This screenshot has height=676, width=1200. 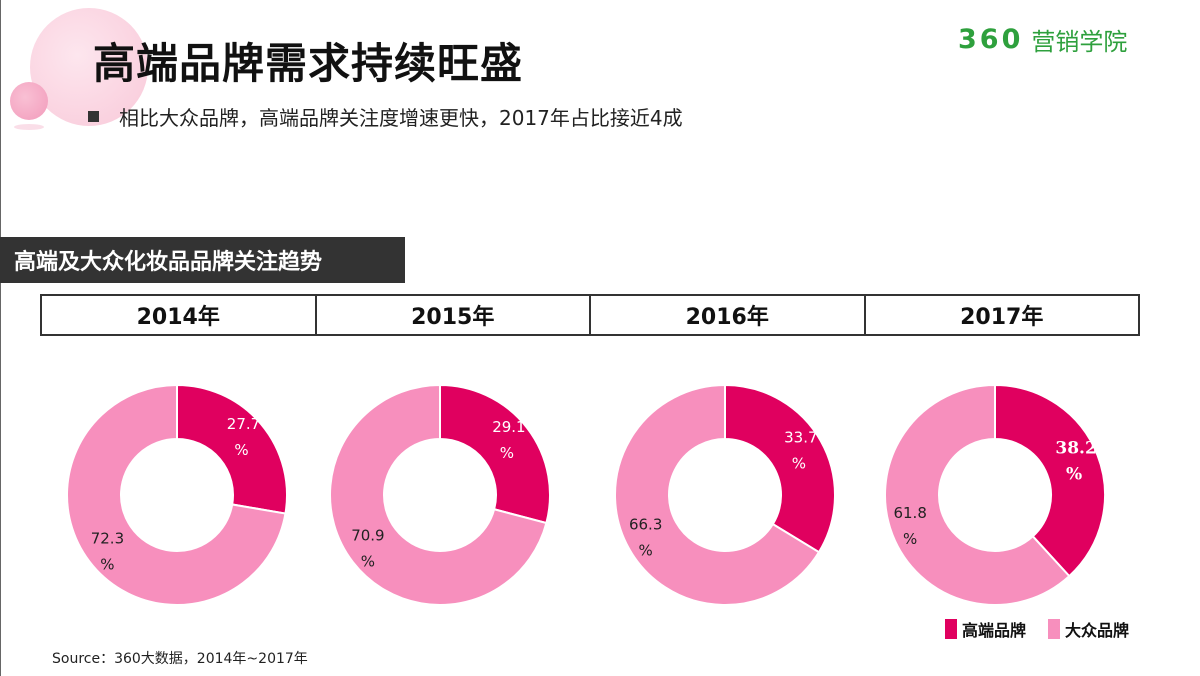 What do you see at coordinates (991, 39) in the screenshot?
I see `logo-number: 360` at bounding box center [991, 39].